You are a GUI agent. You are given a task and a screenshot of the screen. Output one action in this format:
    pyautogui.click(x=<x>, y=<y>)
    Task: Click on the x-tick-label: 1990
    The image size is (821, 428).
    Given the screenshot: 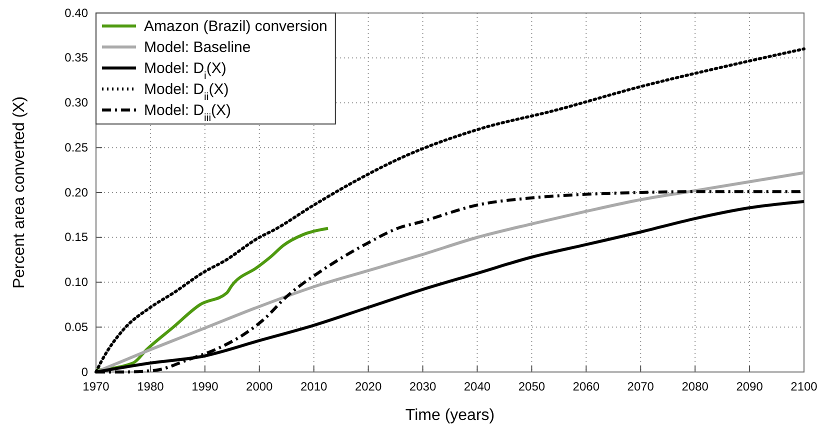 What is the action you would take?
    pyautogui.click(x=205, y=387)
    